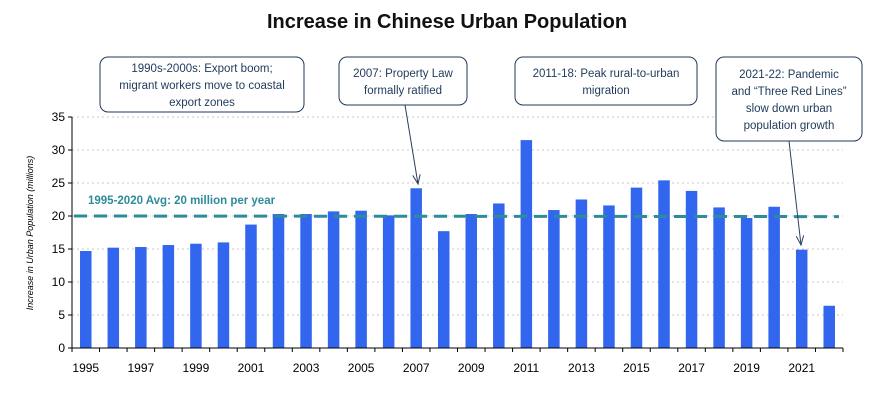 This screenshot has height=406, width=884. Describe the element at coordinates (606, 74) in the screenshot. I see `annotation-text: 2011-18: Peak rural-to-urban` at that location.